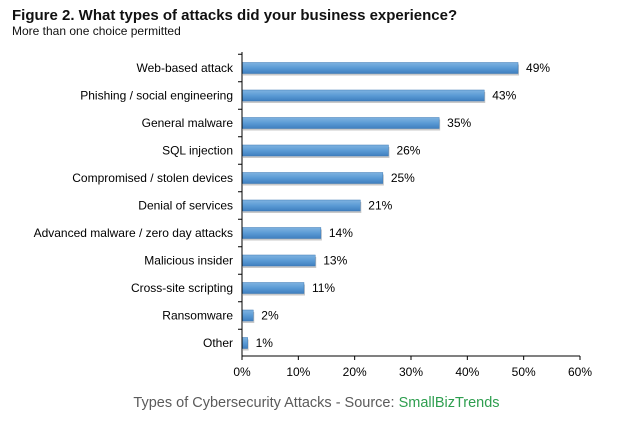 The width and height of the screenshot is (633, 428). Describe the element at coordinates (403, 178) in the screenshot. I see `value-label: 25%` at that location.